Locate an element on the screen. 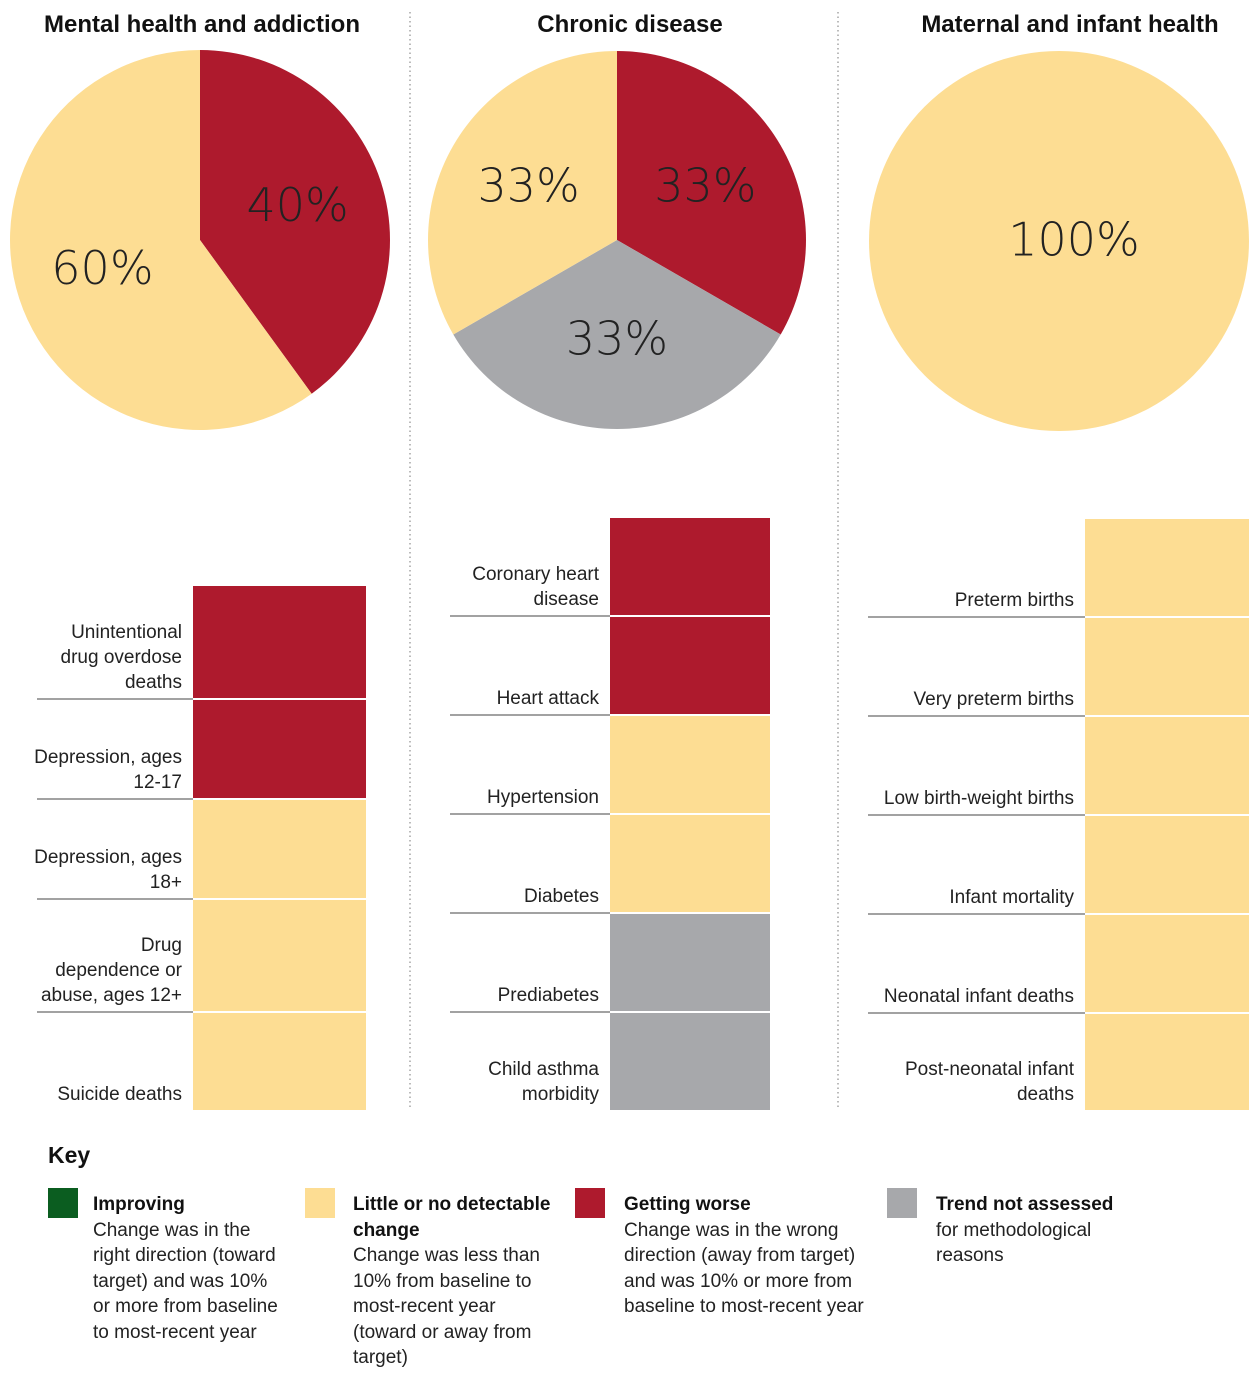 Image resolution: width=1249 pixels, height=1392 pixels. slice-label: 60% is located at coordinates (102, 268).